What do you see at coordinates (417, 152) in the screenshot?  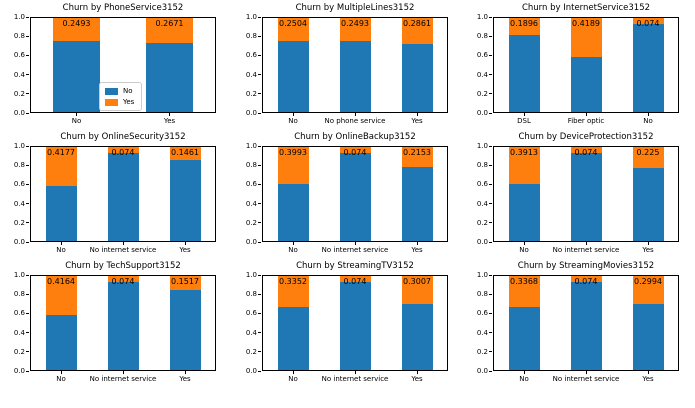 I see `bar-value-label: 0.2153` at bounding box center [417, 152].